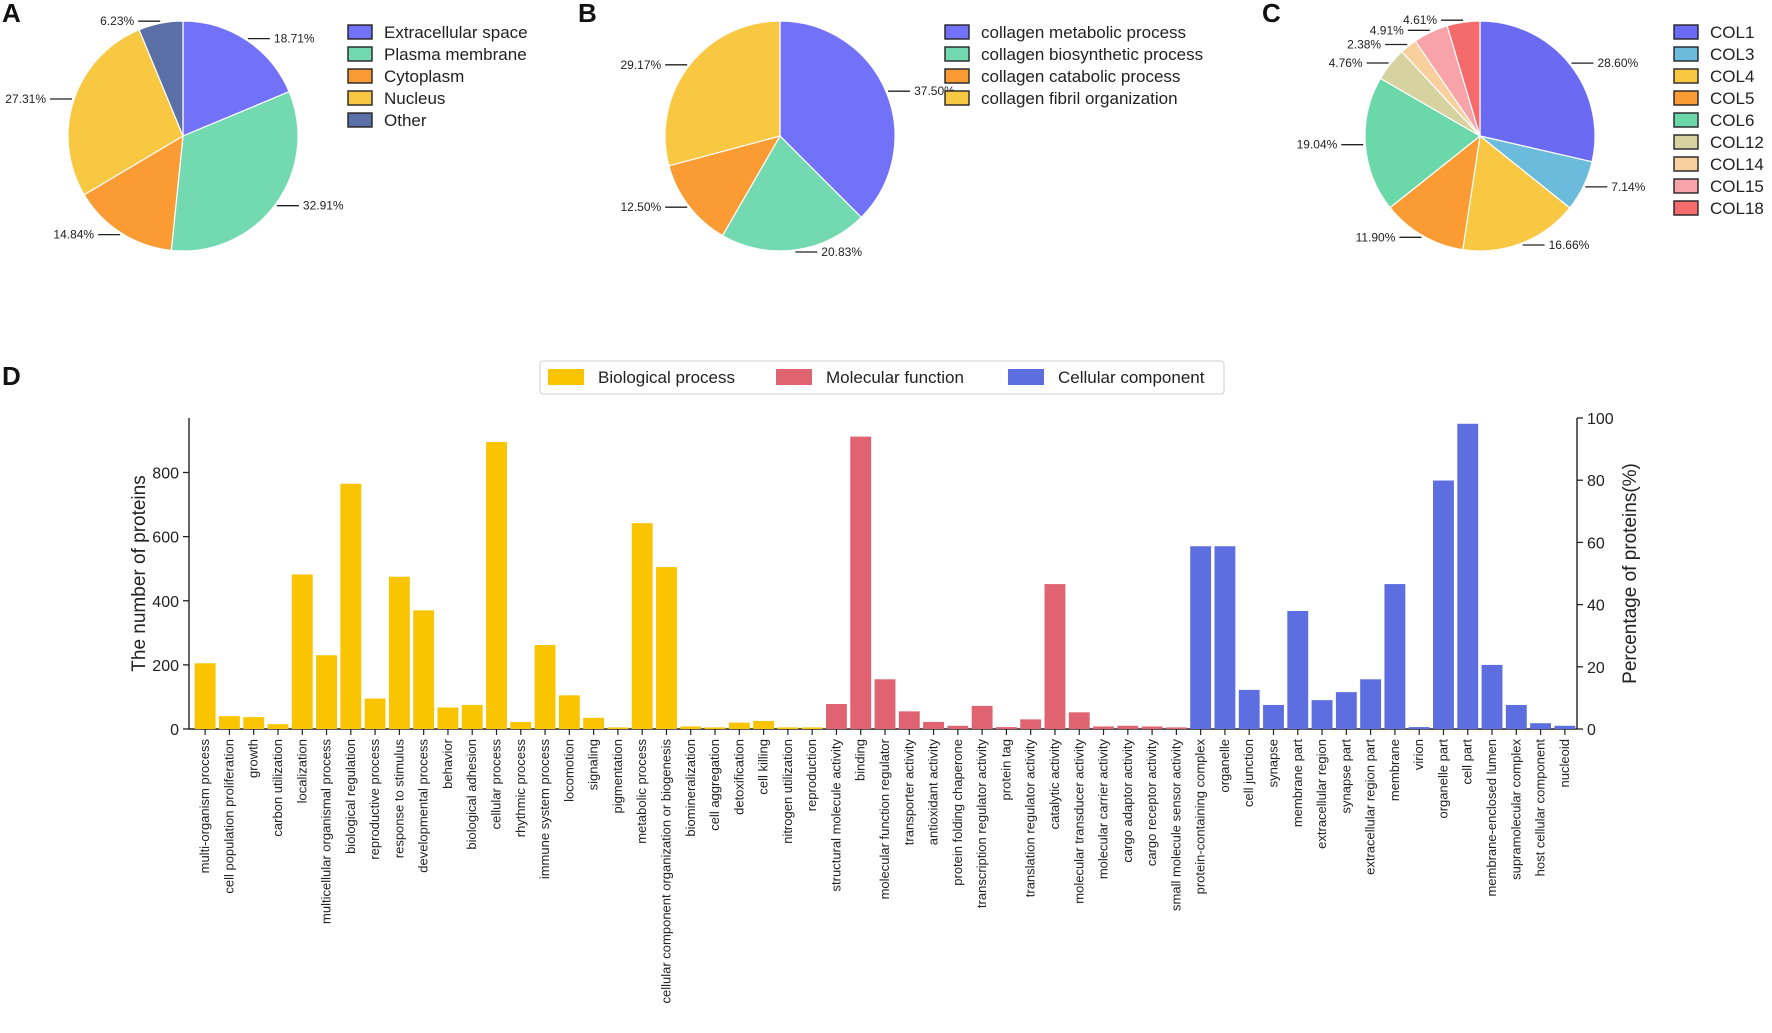  What do you see at coordinates (895, 377) in the screenshot?
I see `legend-label: Molecular function` at bounding box center [895, 377].